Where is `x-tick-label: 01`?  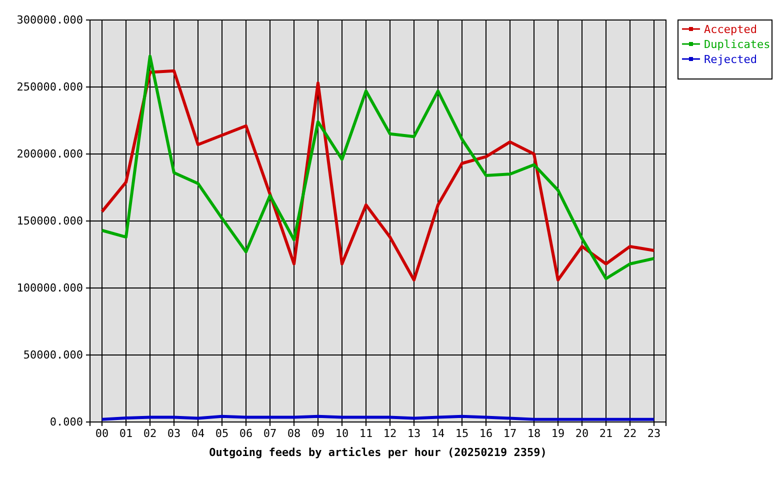
x-tick-label: 01 is located at coordinates (126, 433).